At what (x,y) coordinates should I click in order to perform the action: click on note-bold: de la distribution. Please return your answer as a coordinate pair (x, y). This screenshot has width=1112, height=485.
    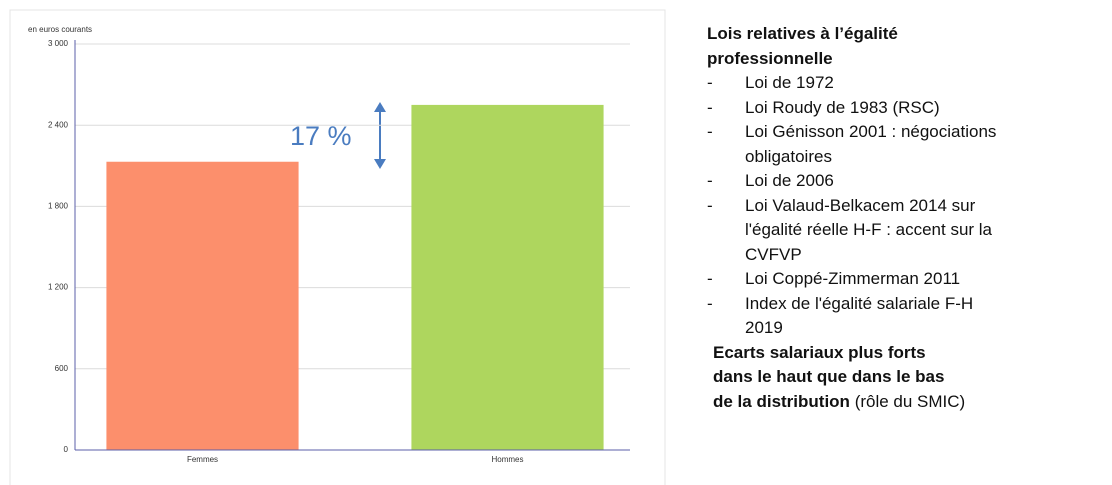
    Looking at the image, I should click on (781, 401).